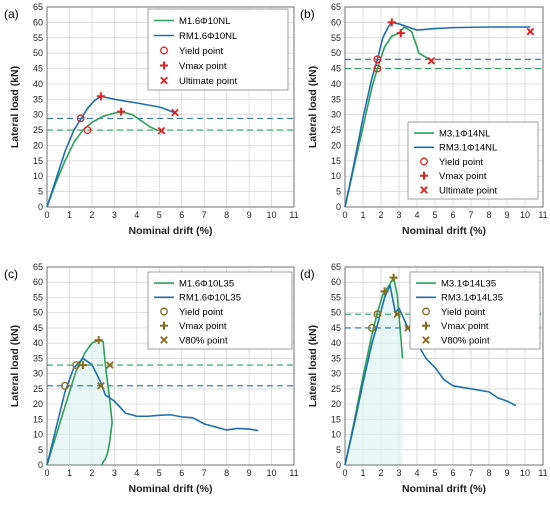  Describe the element at coordinates (40, 207) in the screenshot. I see `y-tick-label: 0` at that location.